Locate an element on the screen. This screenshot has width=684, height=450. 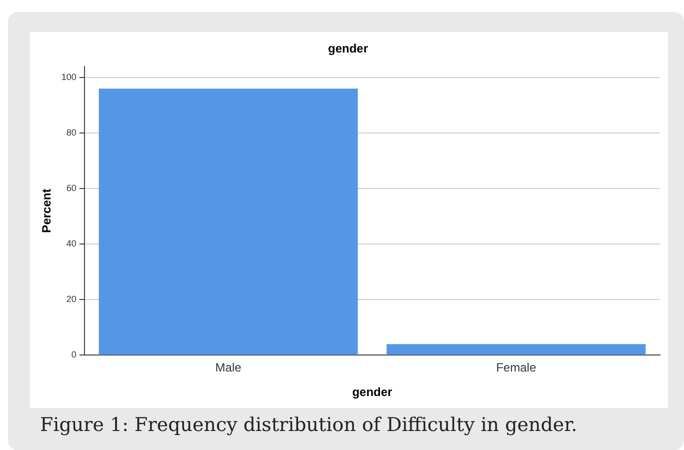
y-tick-label: 80 is located at coordinates (71, 133).